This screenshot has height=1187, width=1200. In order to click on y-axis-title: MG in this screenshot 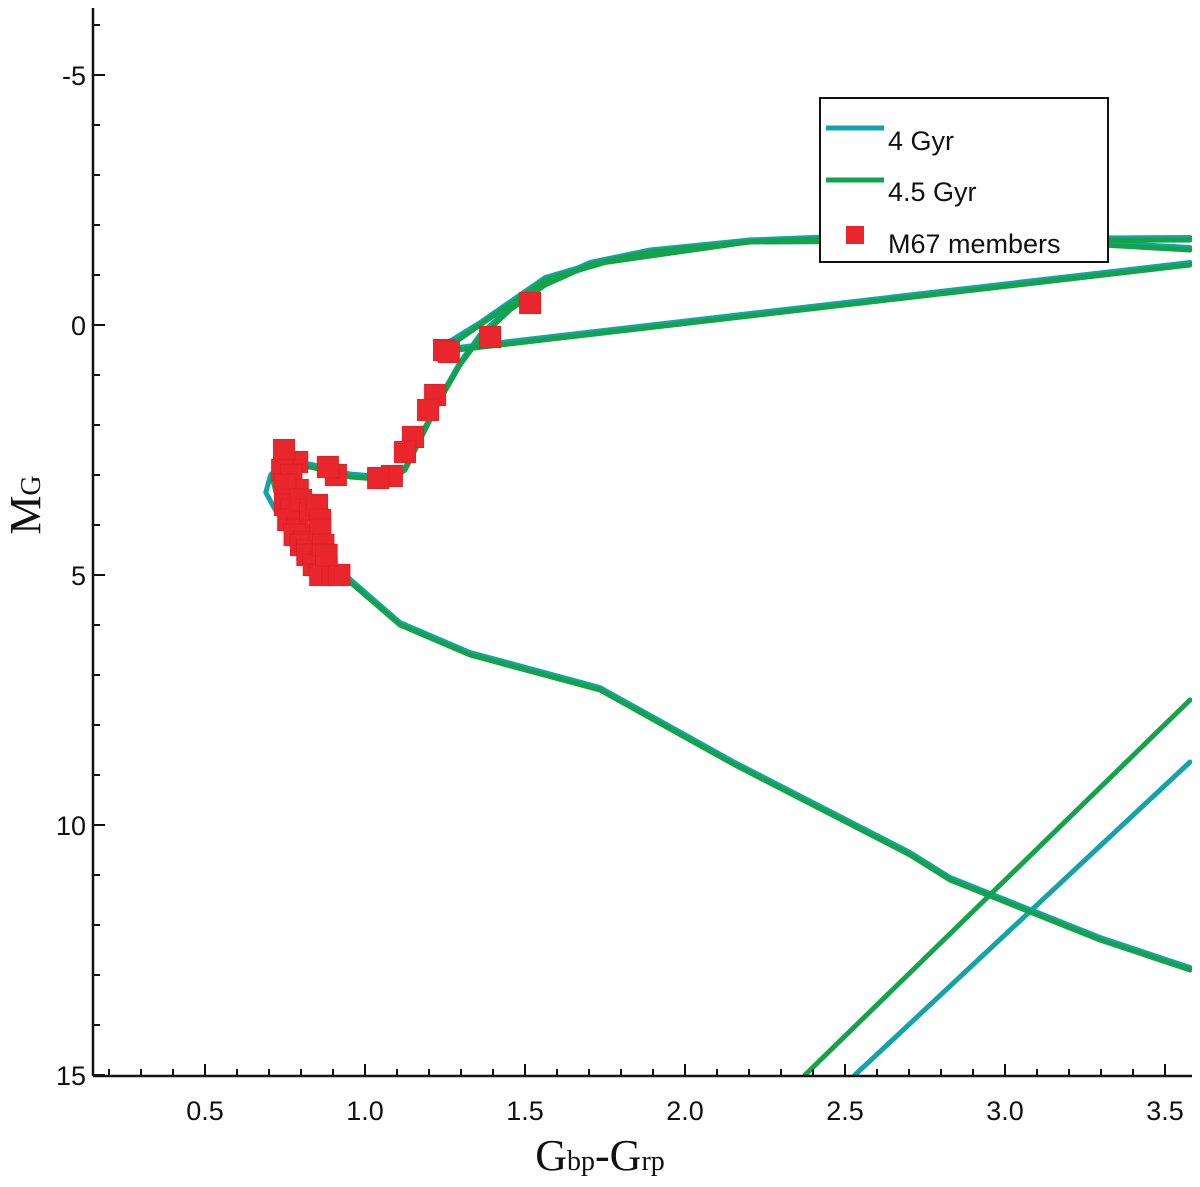, I will do `click(25, 504)`.